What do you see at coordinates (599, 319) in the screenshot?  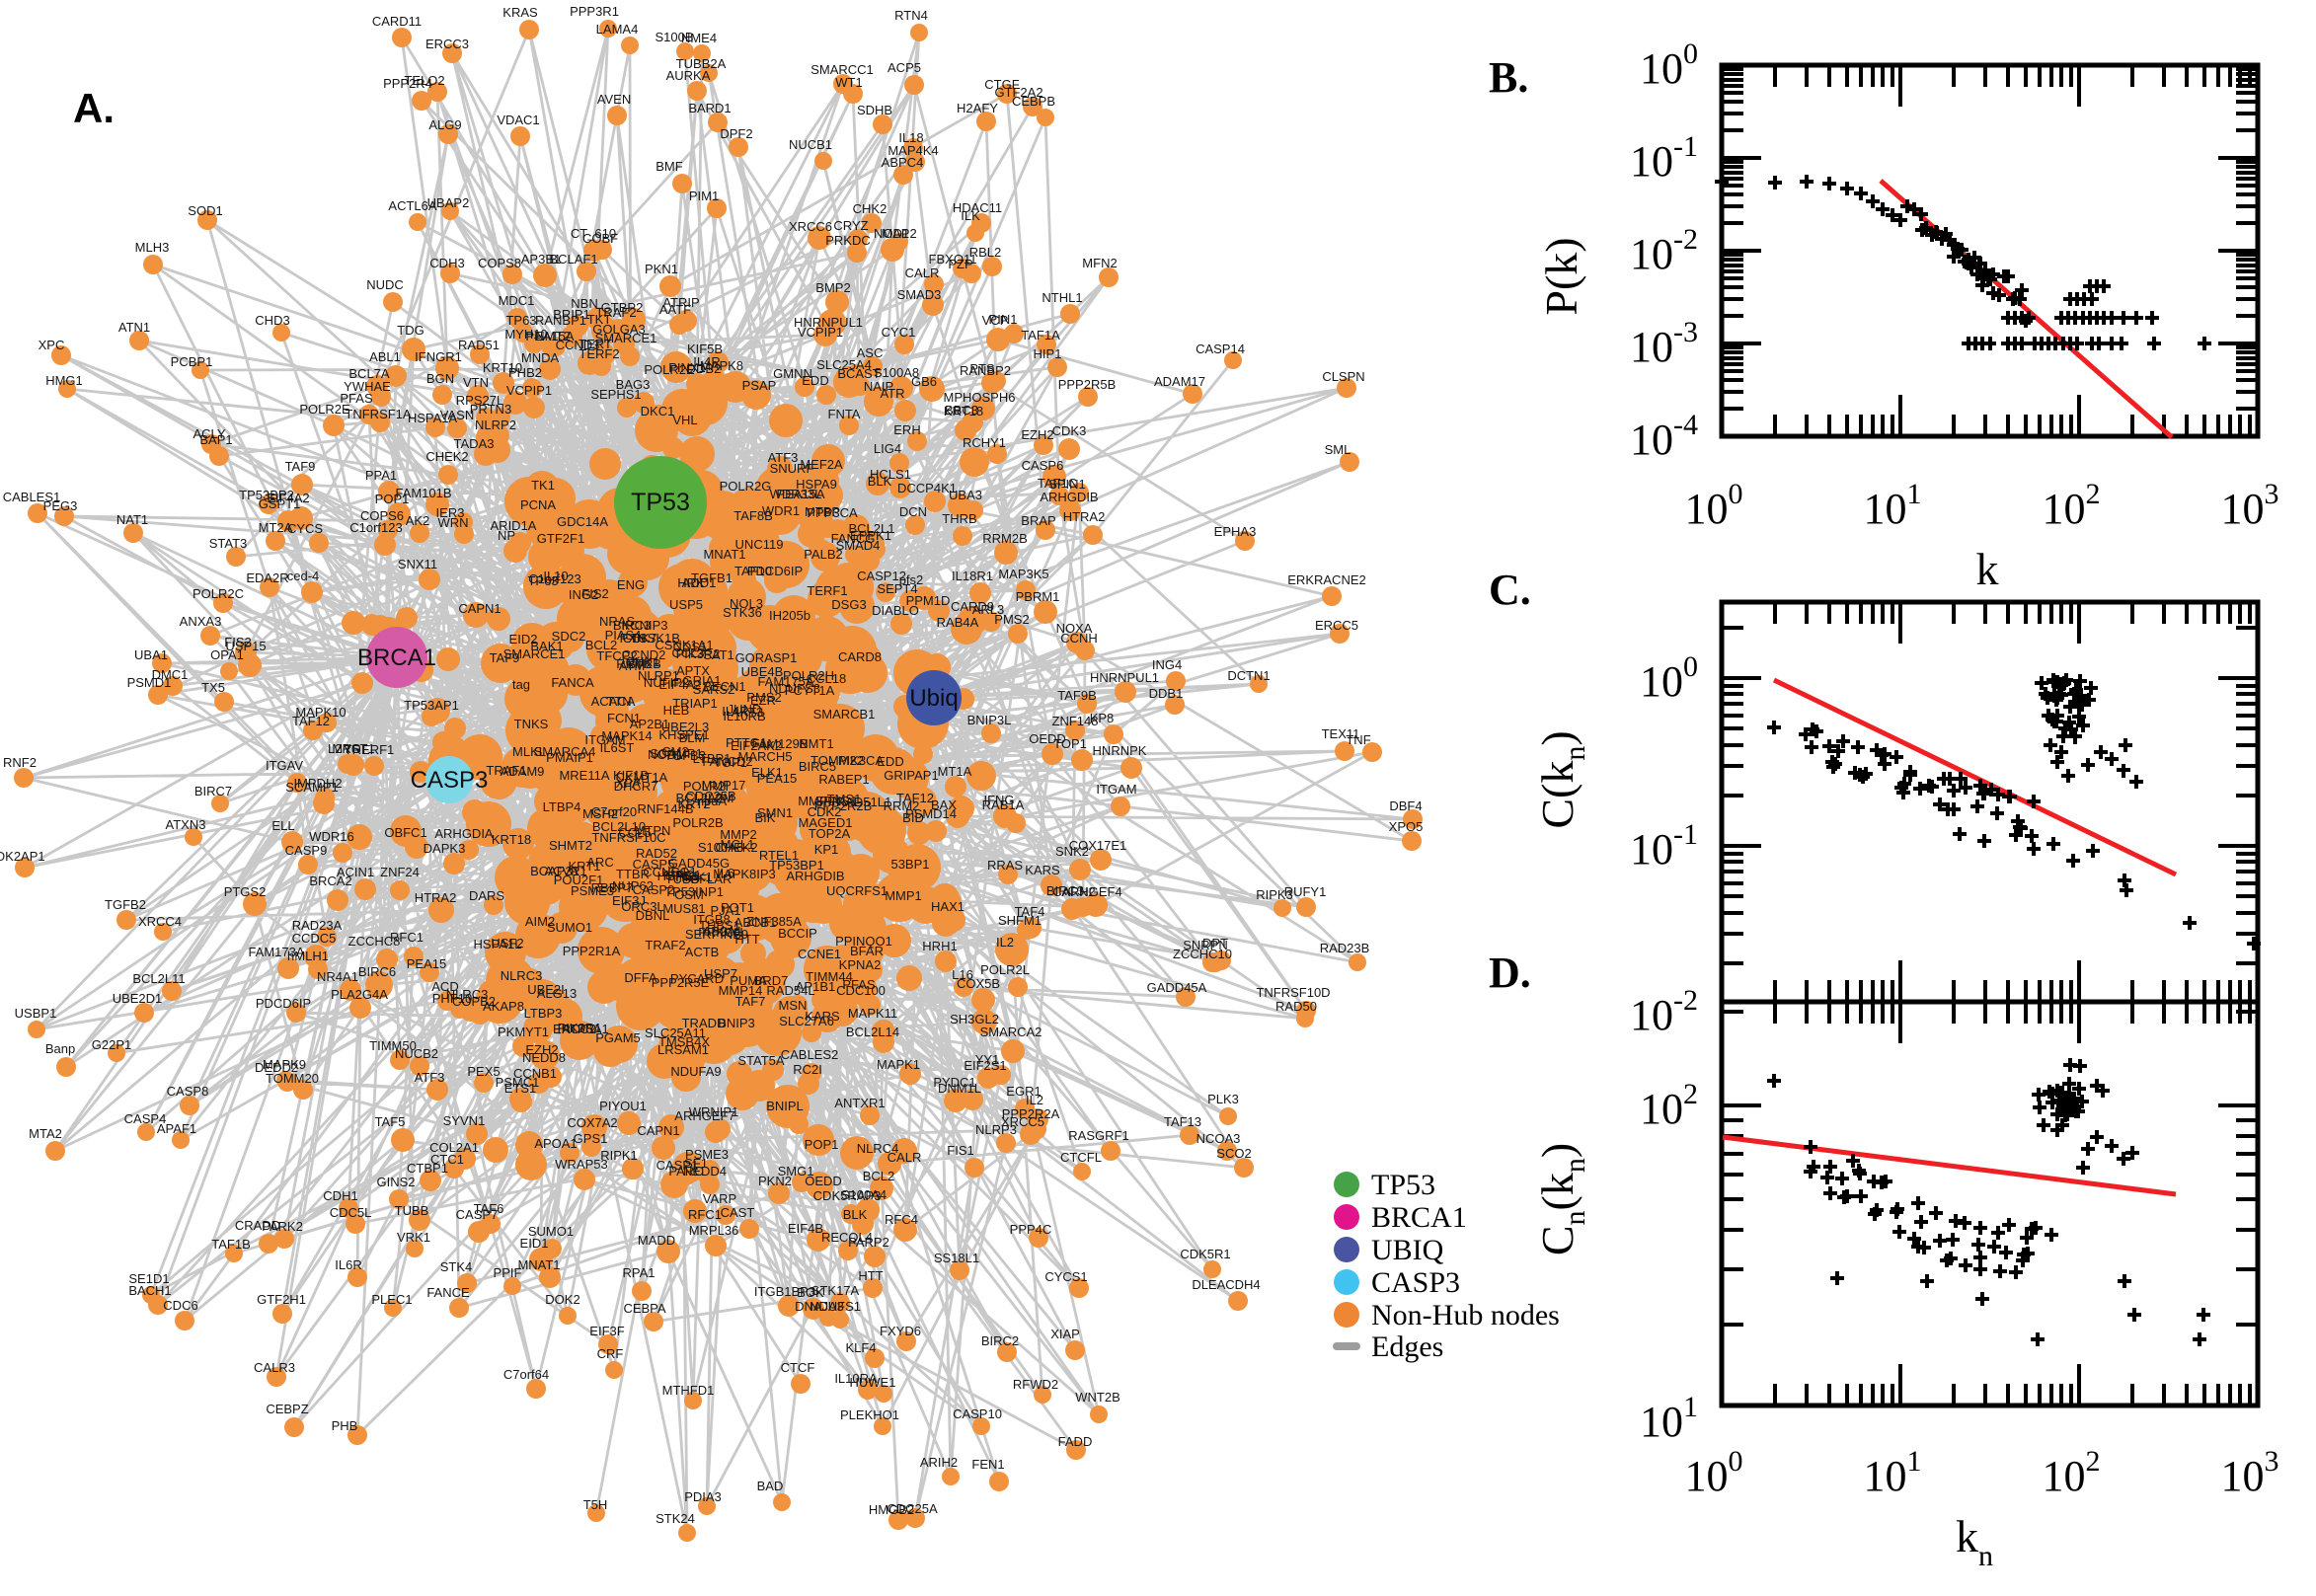 I see `svg-text: TKT` at bounding box center [599, 319].